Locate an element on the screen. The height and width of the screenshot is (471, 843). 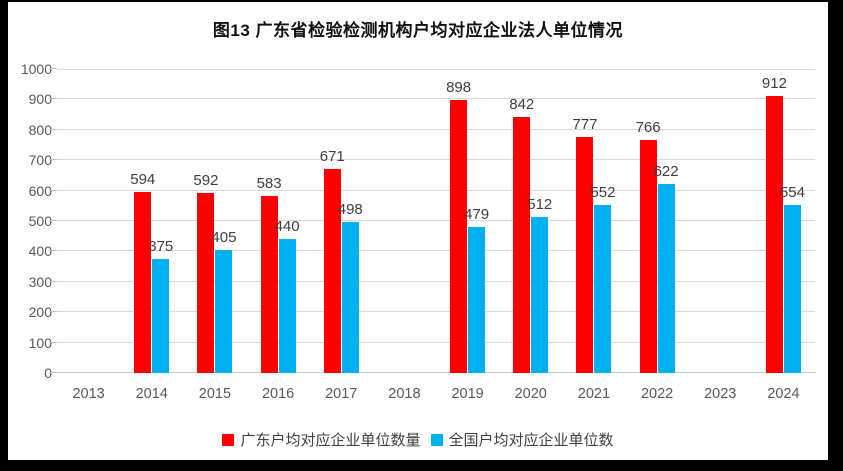
bar-guangdong-2021 is located at coordinates (585, 254).